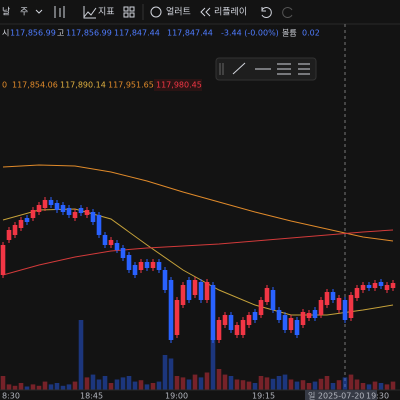 The image size is (400, 400). Describe the element at coordinates (377, 396) in the screenshot. I see `time-label: 19:30` at that location.